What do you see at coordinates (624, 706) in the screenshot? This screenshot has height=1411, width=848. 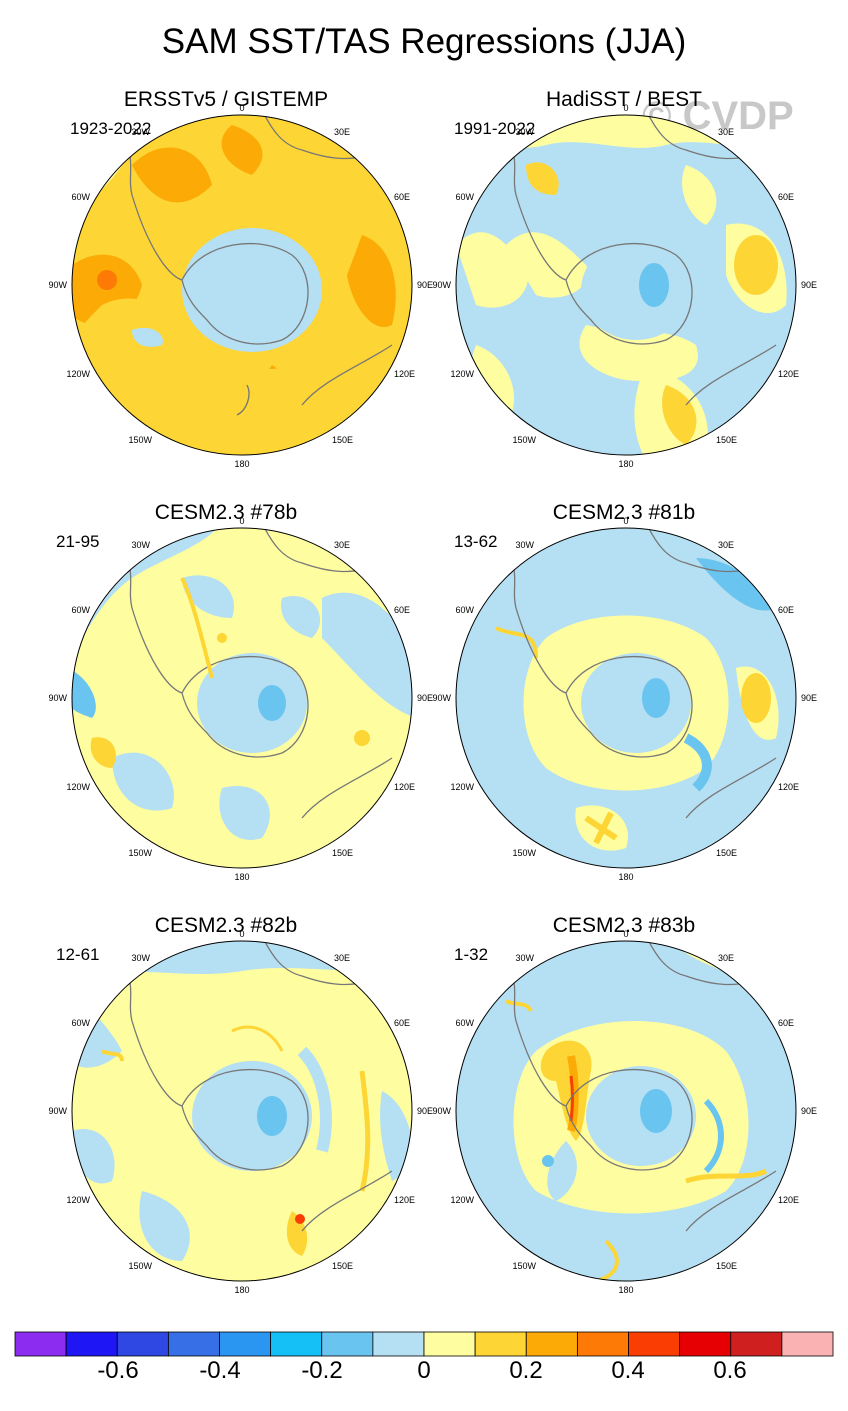 I see `map-panel-4: CESM2.3 #81b 13-62 0 30E 60E 90E` at bounding box center [624, 706].